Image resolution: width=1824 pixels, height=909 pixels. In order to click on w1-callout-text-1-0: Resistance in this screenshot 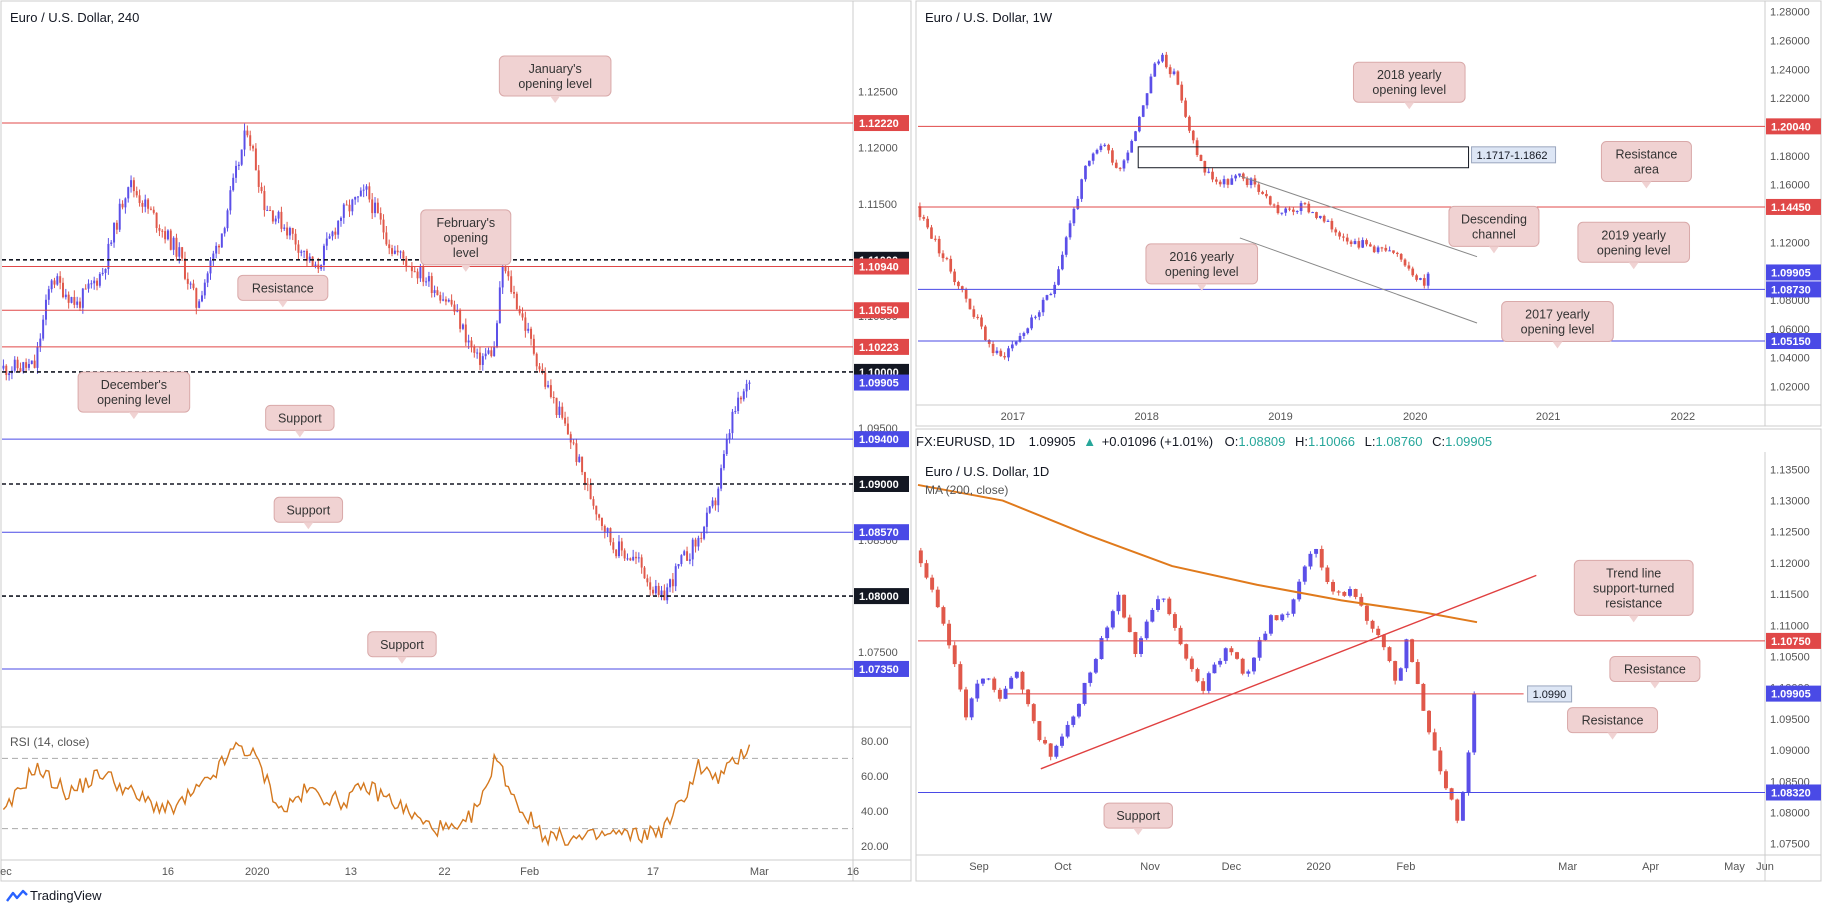, I will do `click(1646, 155)`.